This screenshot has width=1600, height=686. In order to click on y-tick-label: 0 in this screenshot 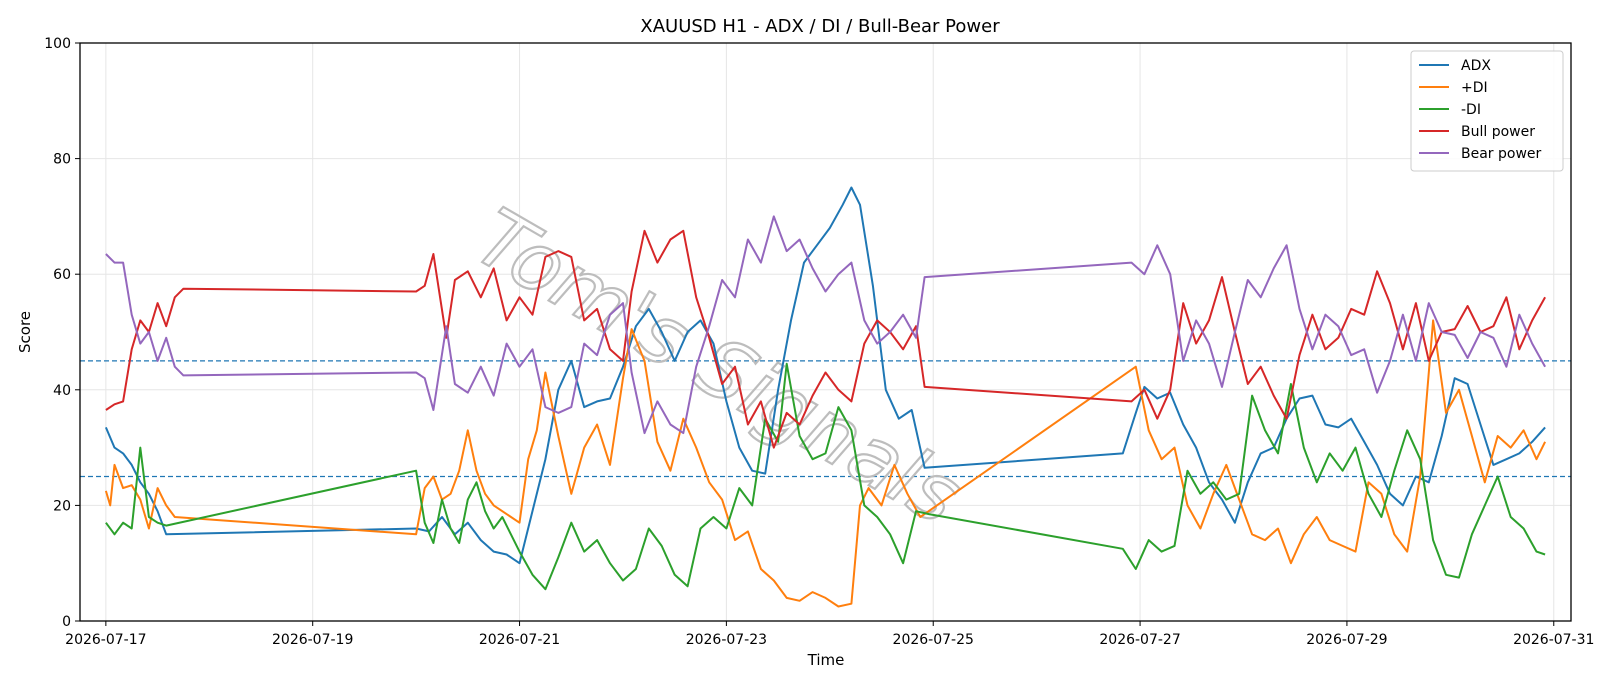, I will do `click(66, 622)`.